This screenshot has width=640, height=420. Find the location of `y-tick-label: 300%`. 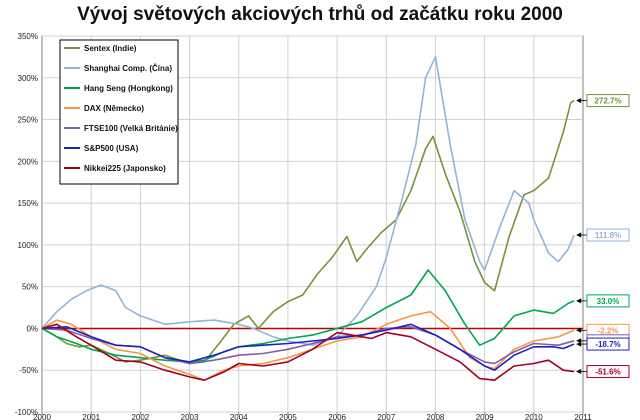

y-tick-label: 300% is located at coordinates (28, 78).